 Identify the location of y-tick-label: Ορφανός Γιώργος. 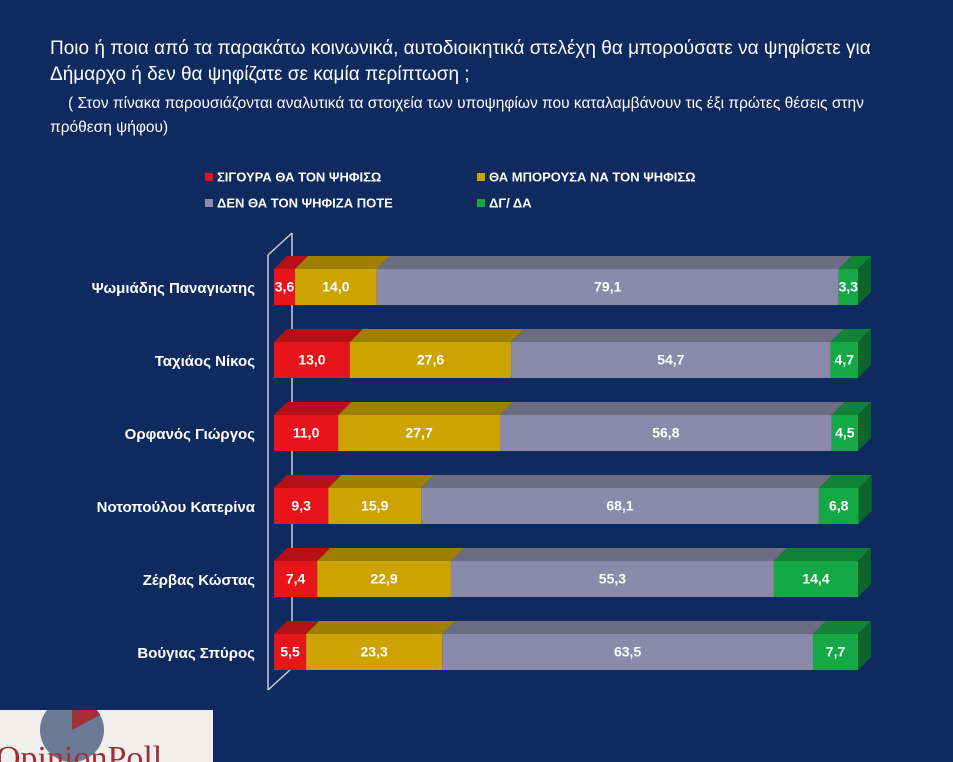
(190, 434).